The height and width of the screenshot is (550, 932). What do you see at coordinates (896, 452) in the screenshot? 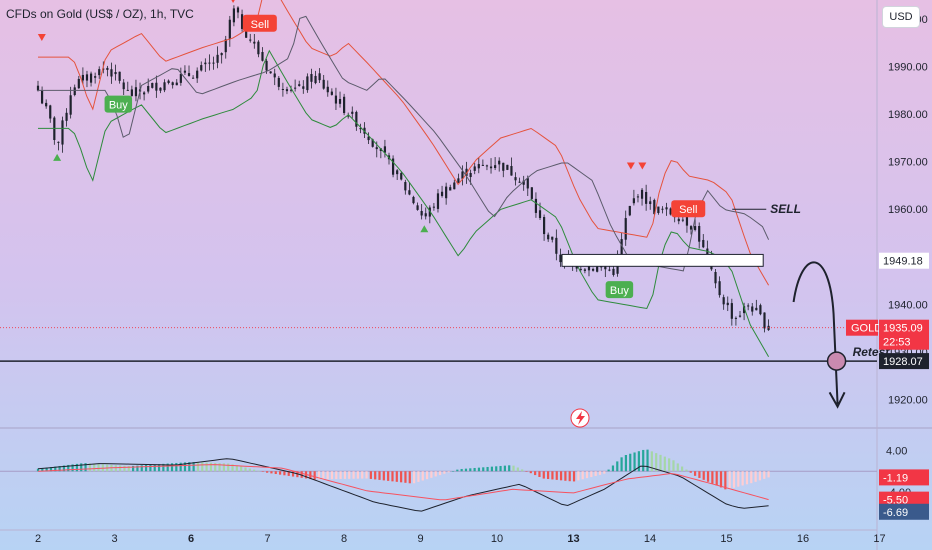
I see `osc-y-tick-label: 4.00` at bounding box center [896, 452].